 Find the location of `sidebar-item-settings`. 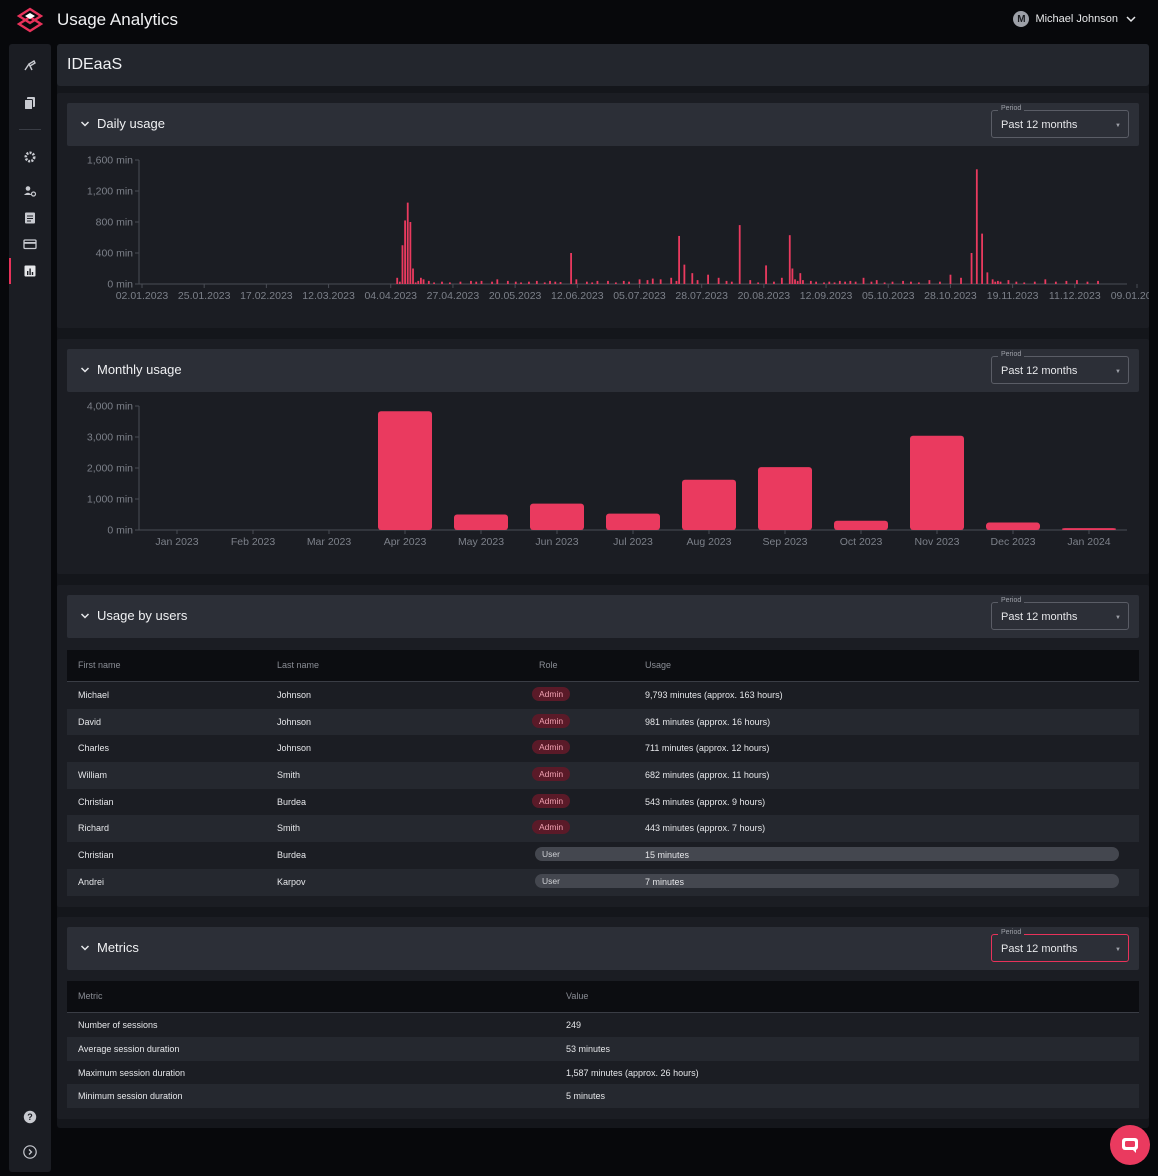

sidebar-item-settings is located at coordinates (30, 157).